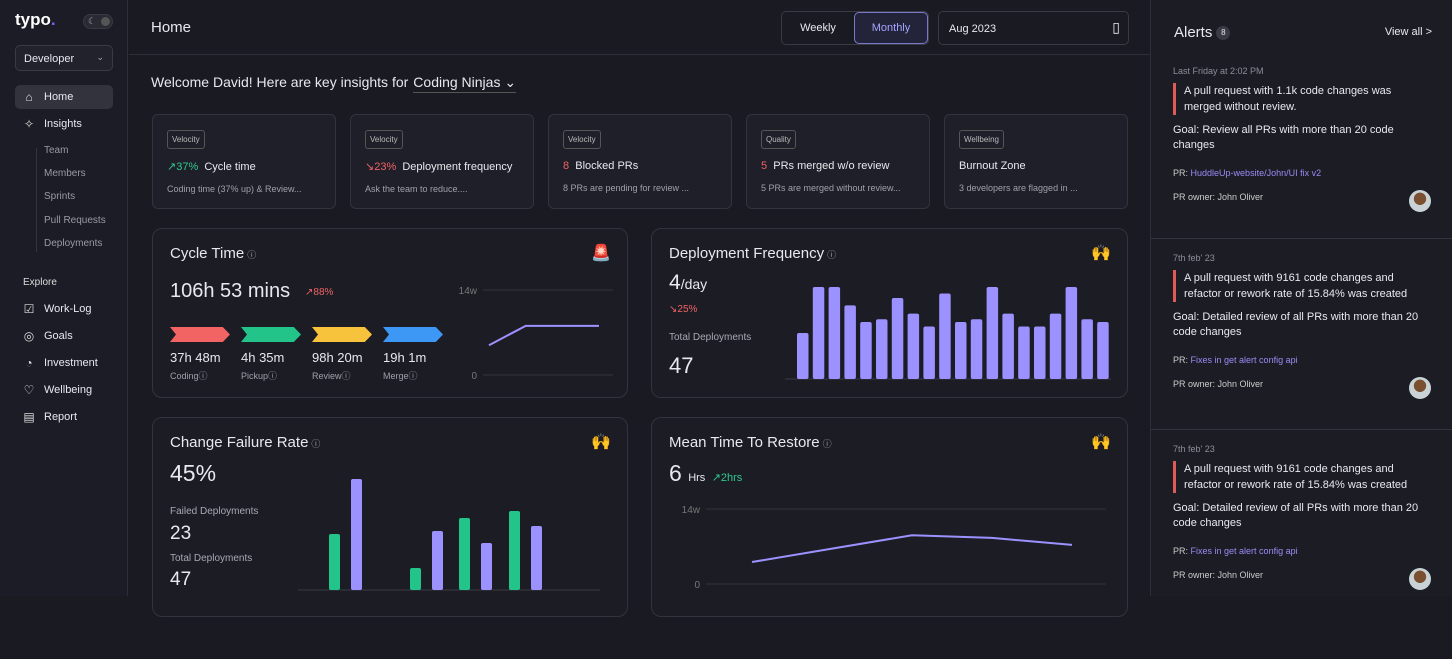  I want to click on top-bar: Home Weekly Monthly Aug 2023▯, so click(639, 27).